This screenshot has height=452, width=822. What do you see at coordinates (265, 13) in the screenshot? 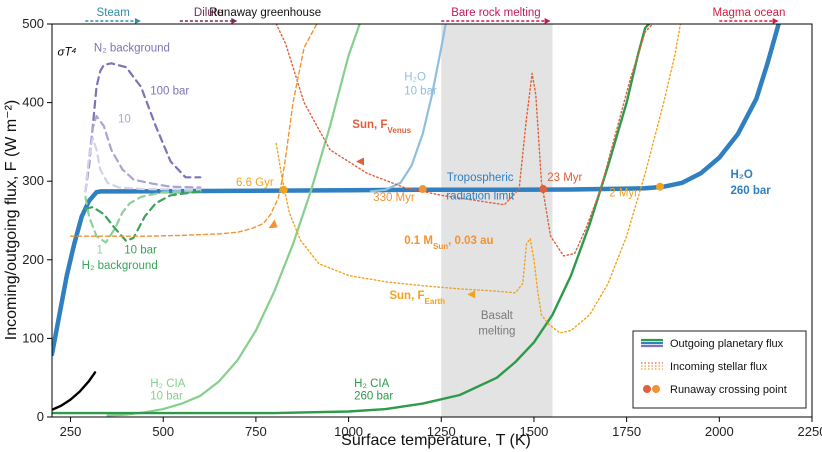
I see `regime-runaway-greenhouse: Runaway greenhouse` at bounding box center [265, 13].